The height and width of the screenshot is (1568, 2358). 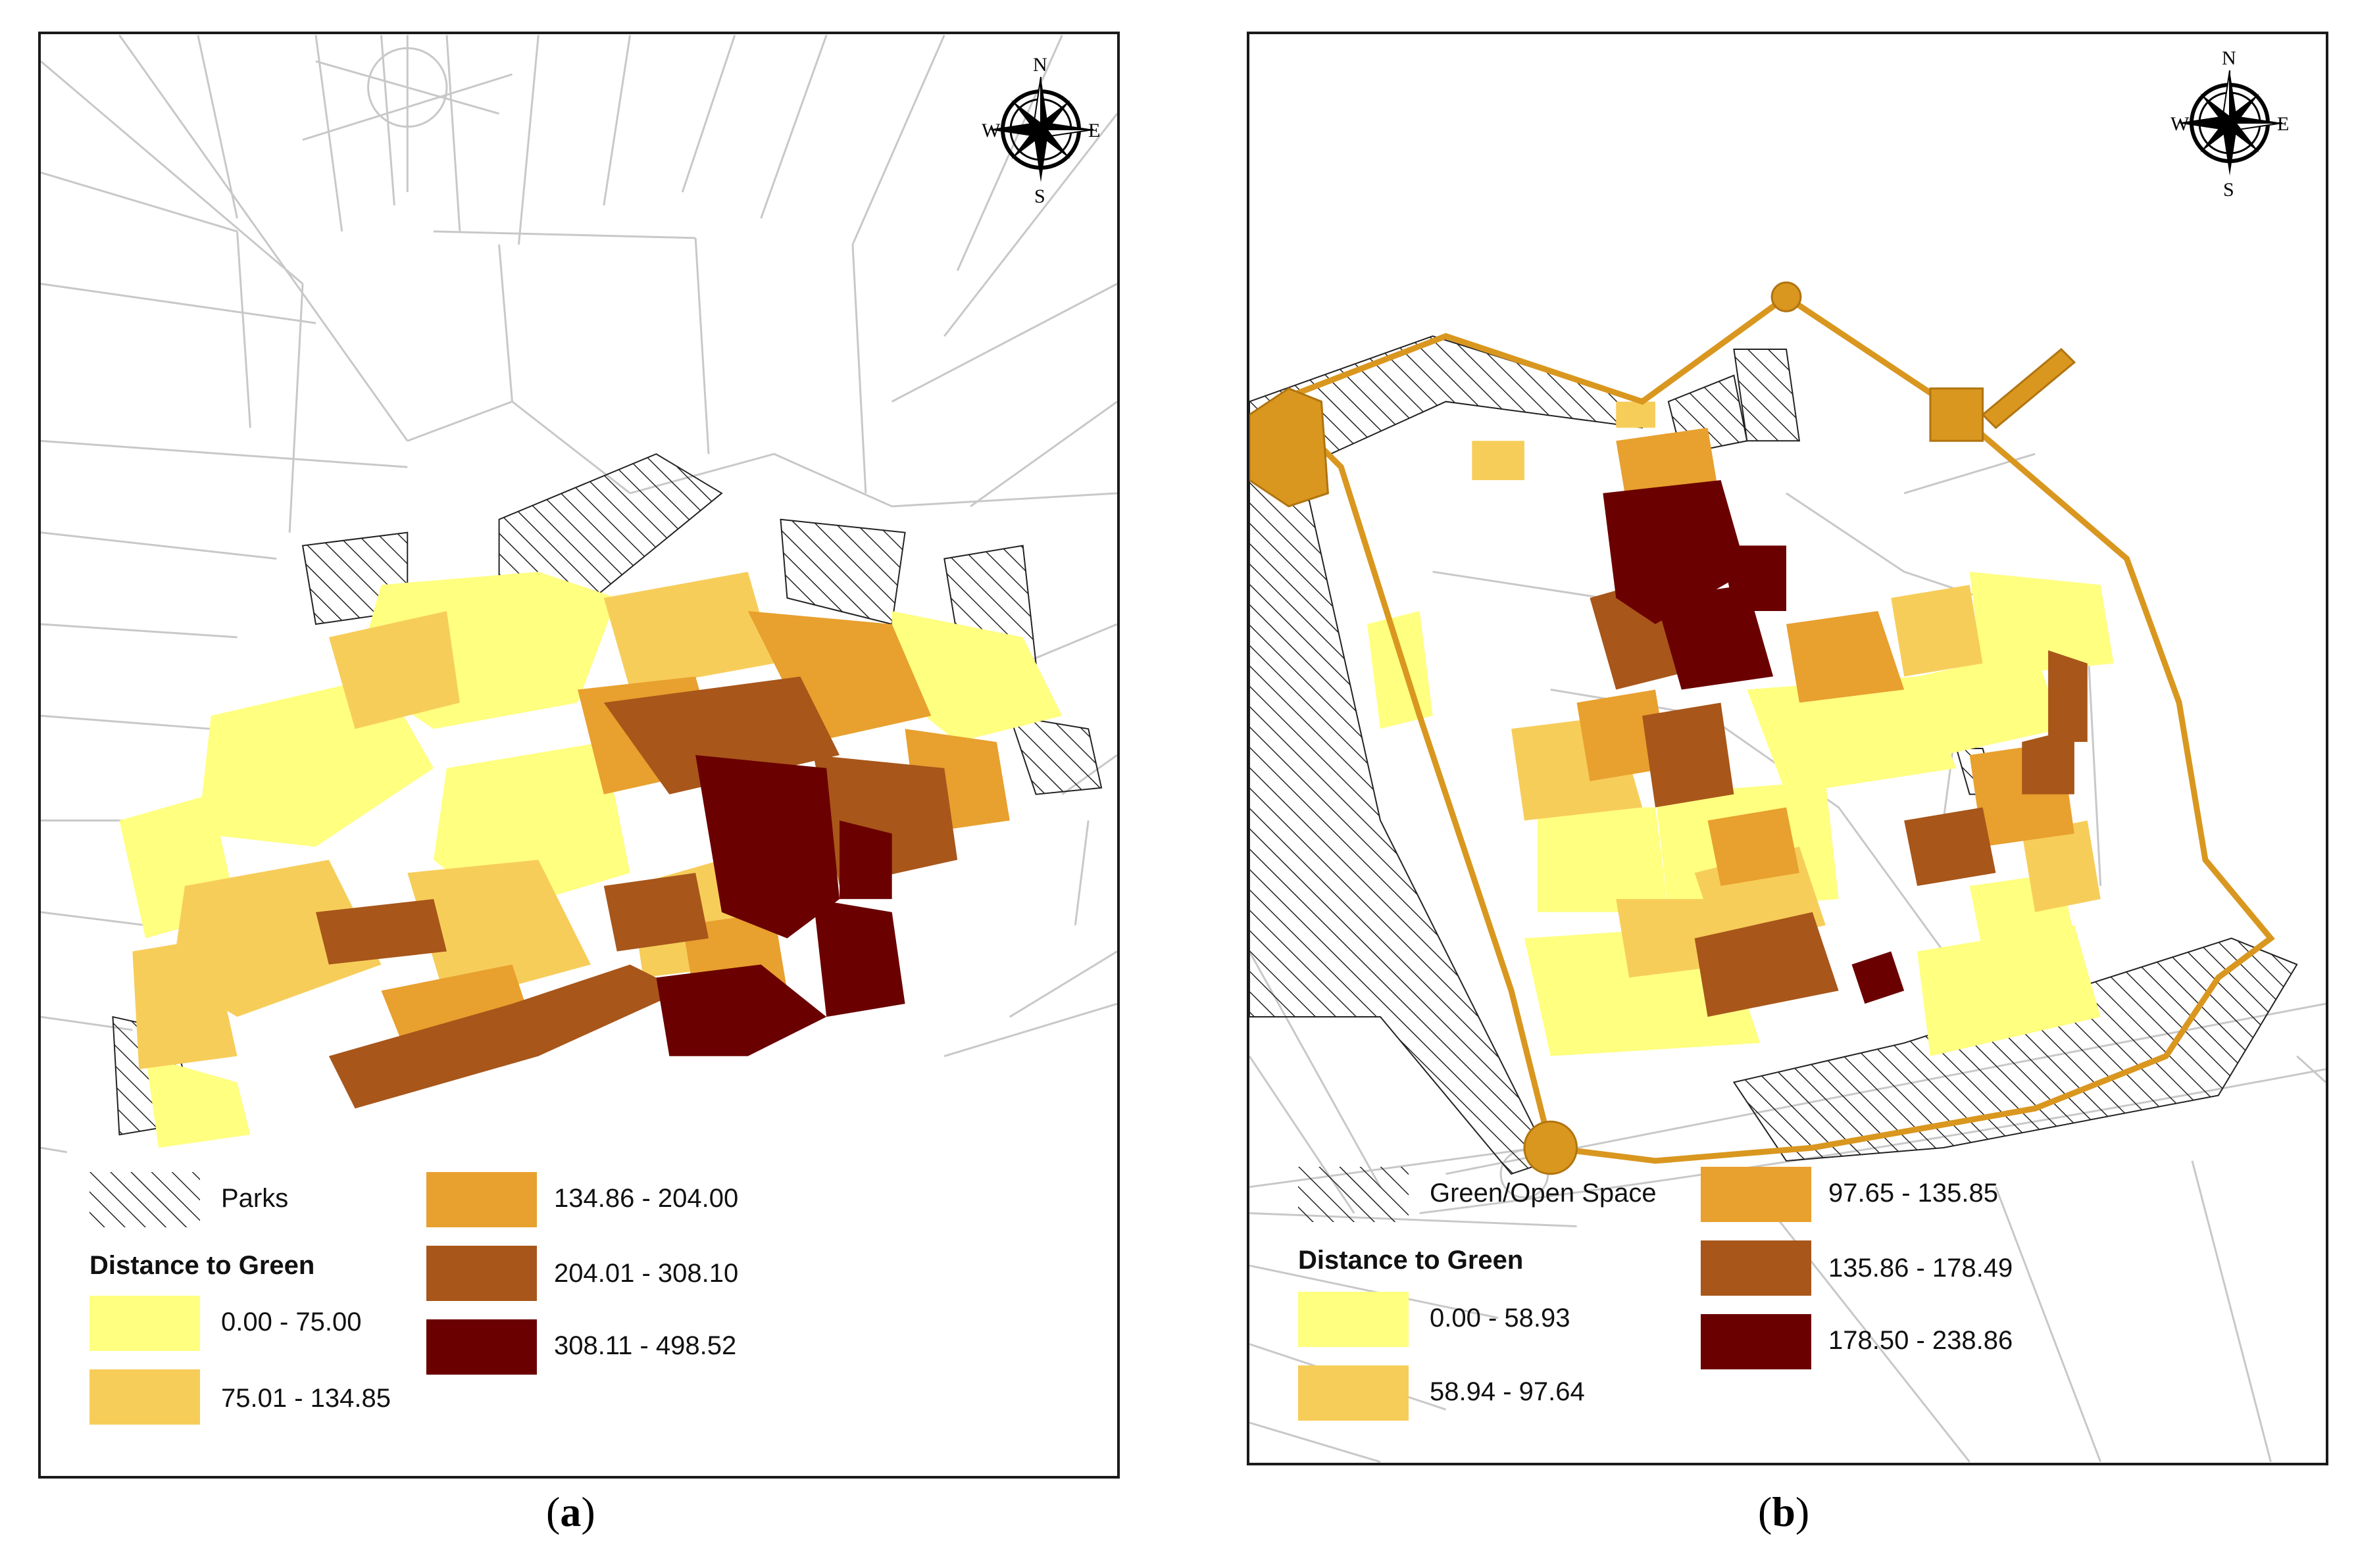 I want to click on caption-a: (a), so click(x=570, y=1512).